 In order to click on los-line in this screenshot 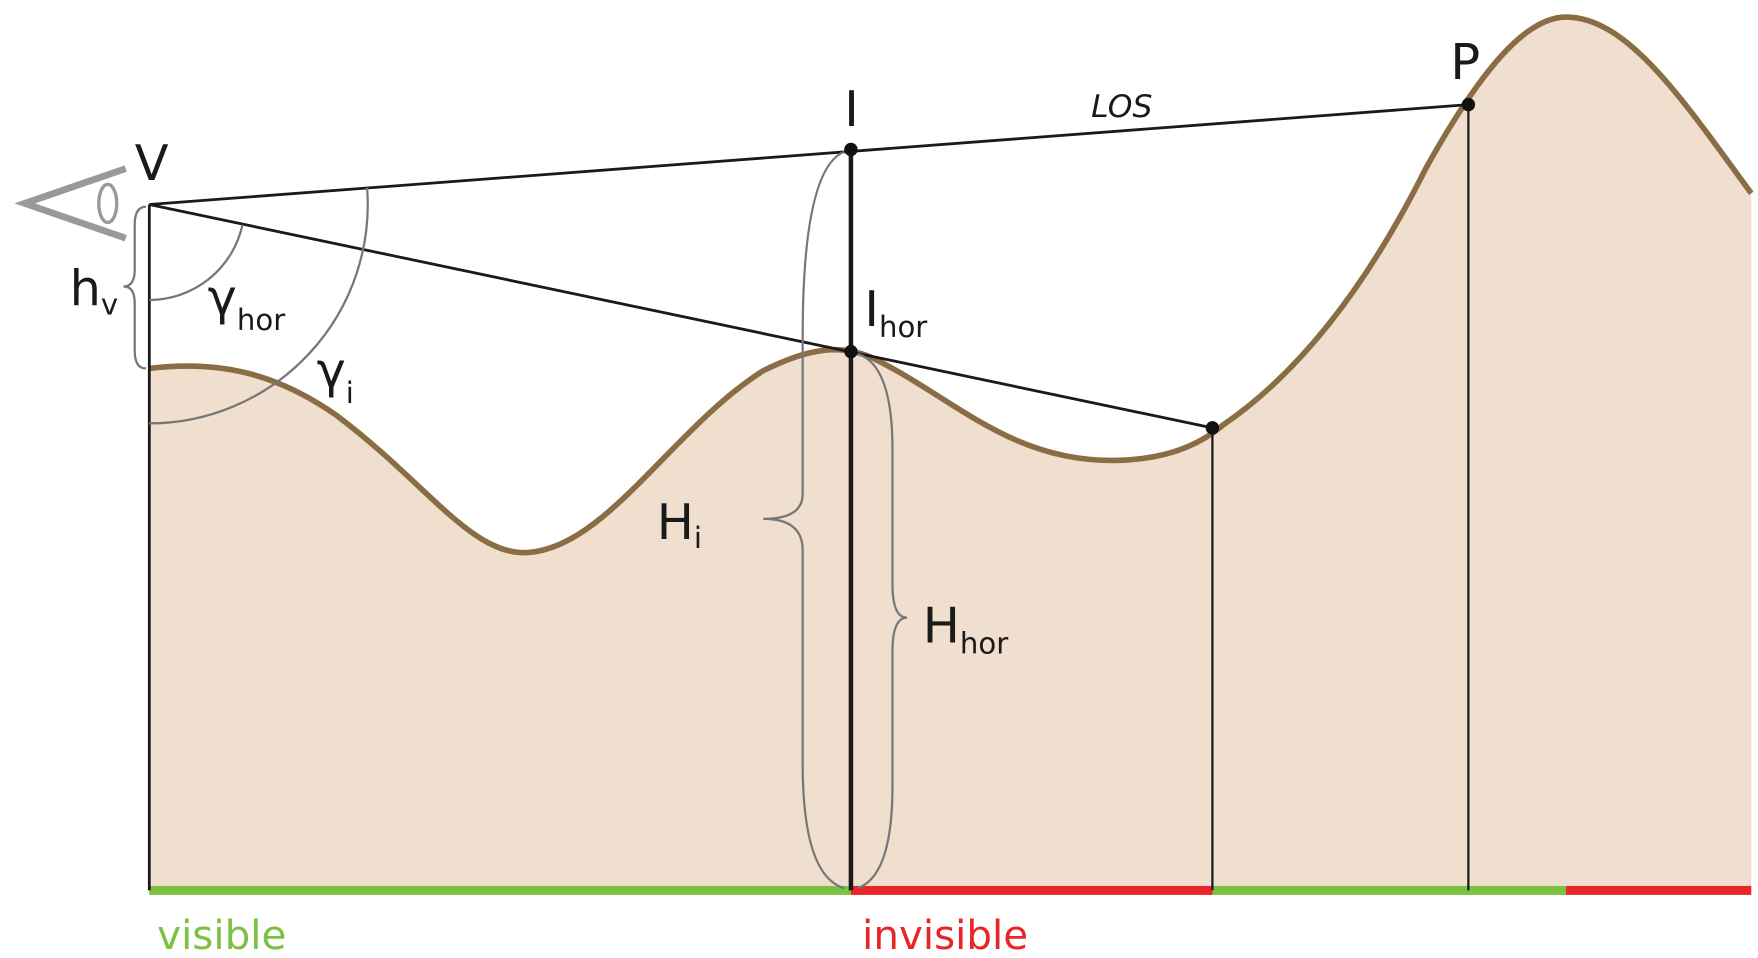, I will do `click(809, 154)`.